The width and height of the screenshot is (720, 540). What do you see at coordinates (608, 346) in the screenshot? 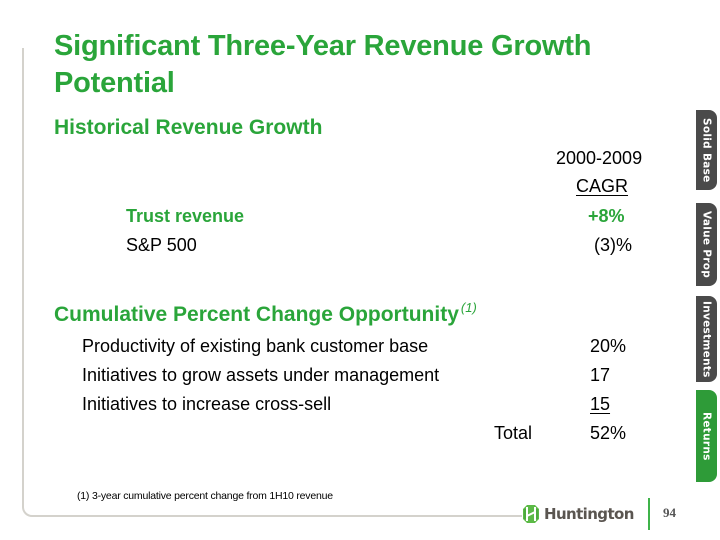
I see `opportunity-row-value: 20%` at bounding box center [608, 346].